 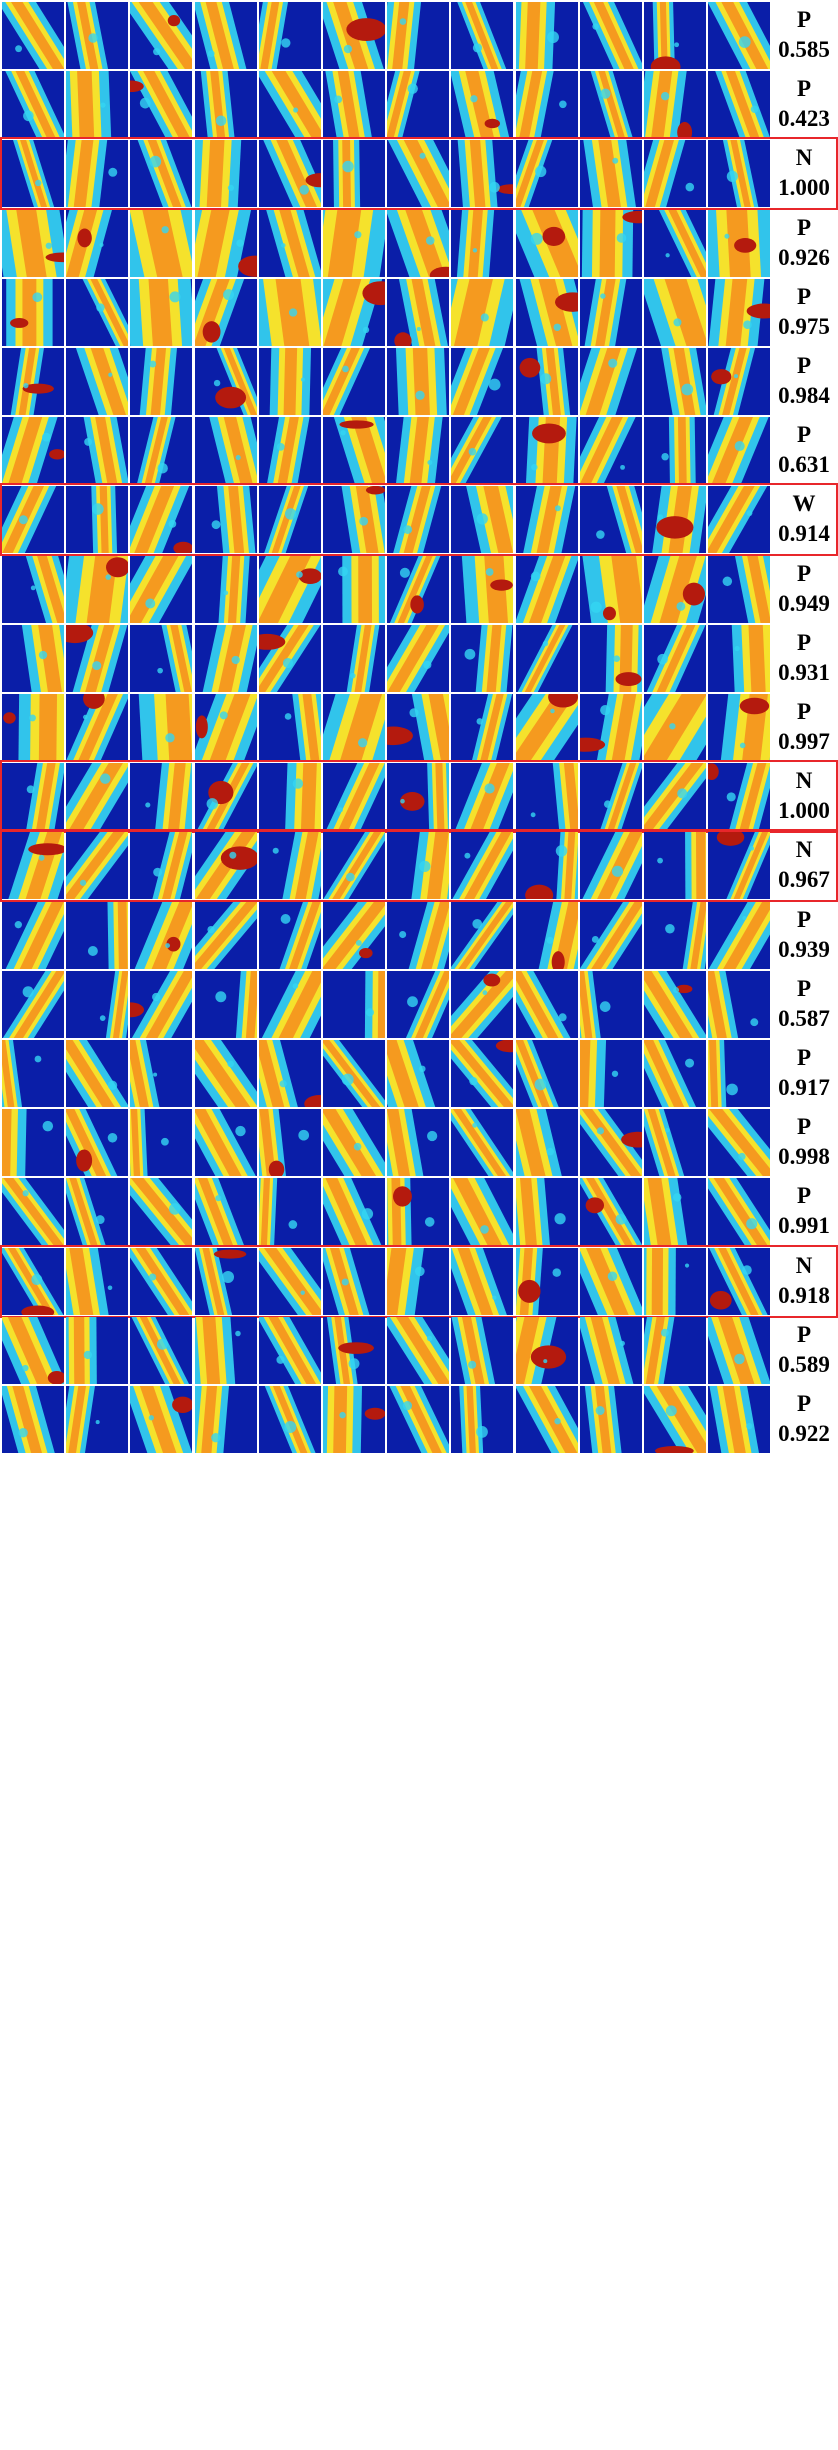 I want to click on confidence-score: 0.939, so click(x=804, y=949).